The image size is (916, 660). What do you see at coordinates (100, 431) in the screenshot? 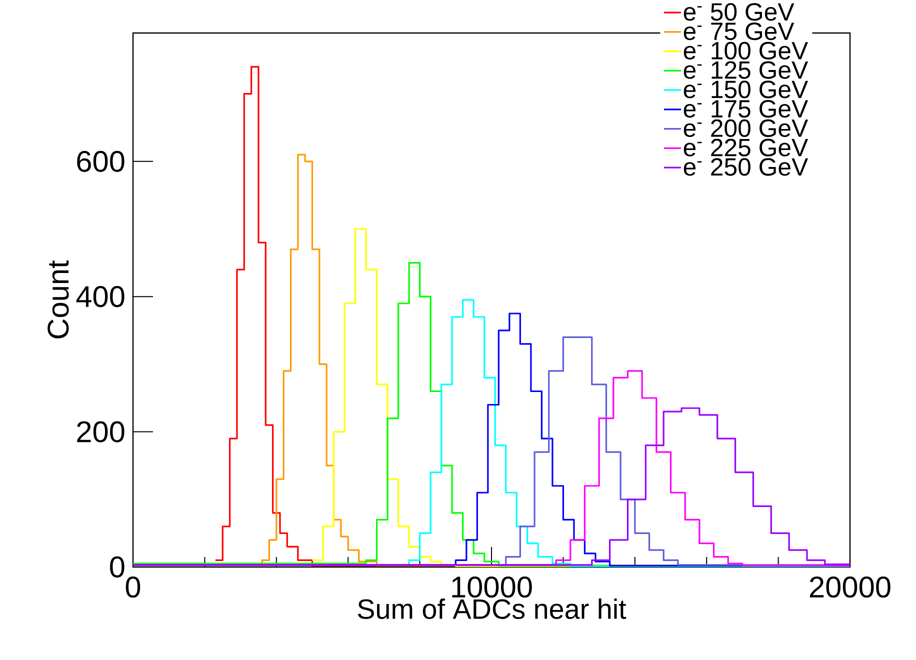
I see `y-tick-label: 200` at bounding box center [100, 431].